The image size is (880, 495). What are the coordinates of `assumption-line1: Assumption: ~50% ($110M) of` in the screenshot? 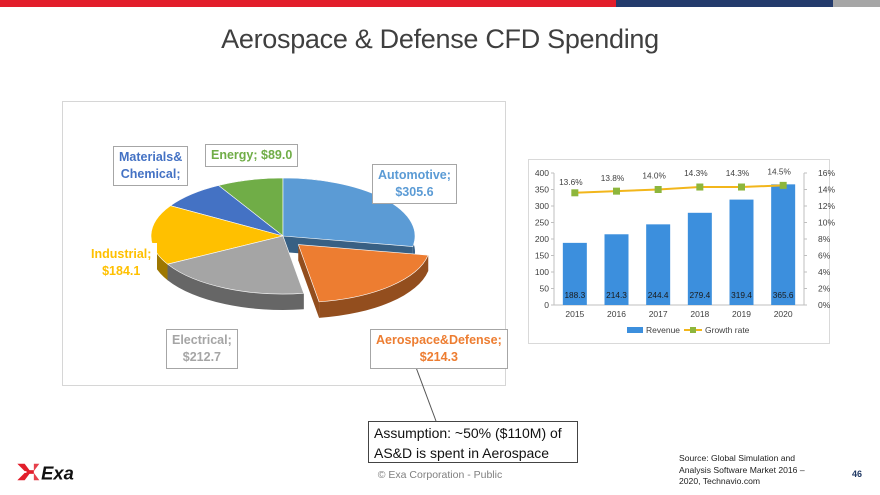 It's located at (468, 433).